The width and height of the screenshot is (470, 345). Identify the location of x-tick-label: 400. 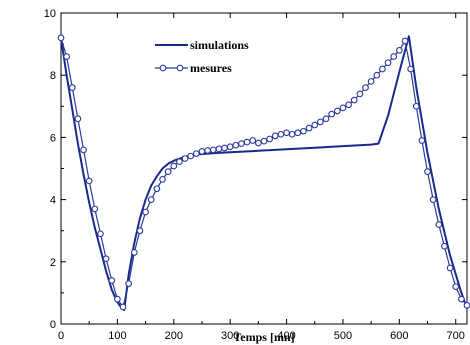
(286, 336).